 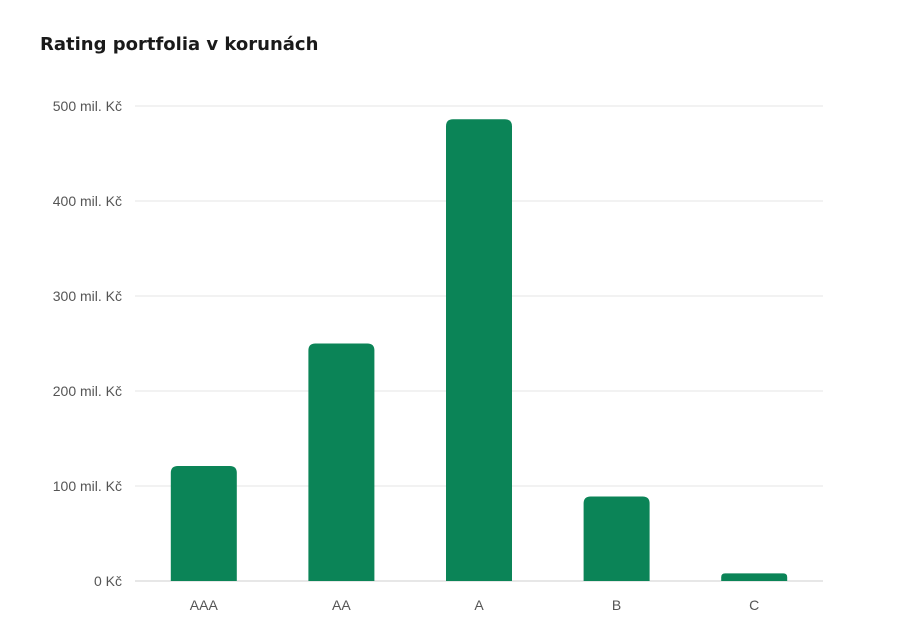 What do you see at coordinates (179, 44) in the screenshot?
I see `chart-title: Rating portfolia v korunách` at bounding box center [179, 44].